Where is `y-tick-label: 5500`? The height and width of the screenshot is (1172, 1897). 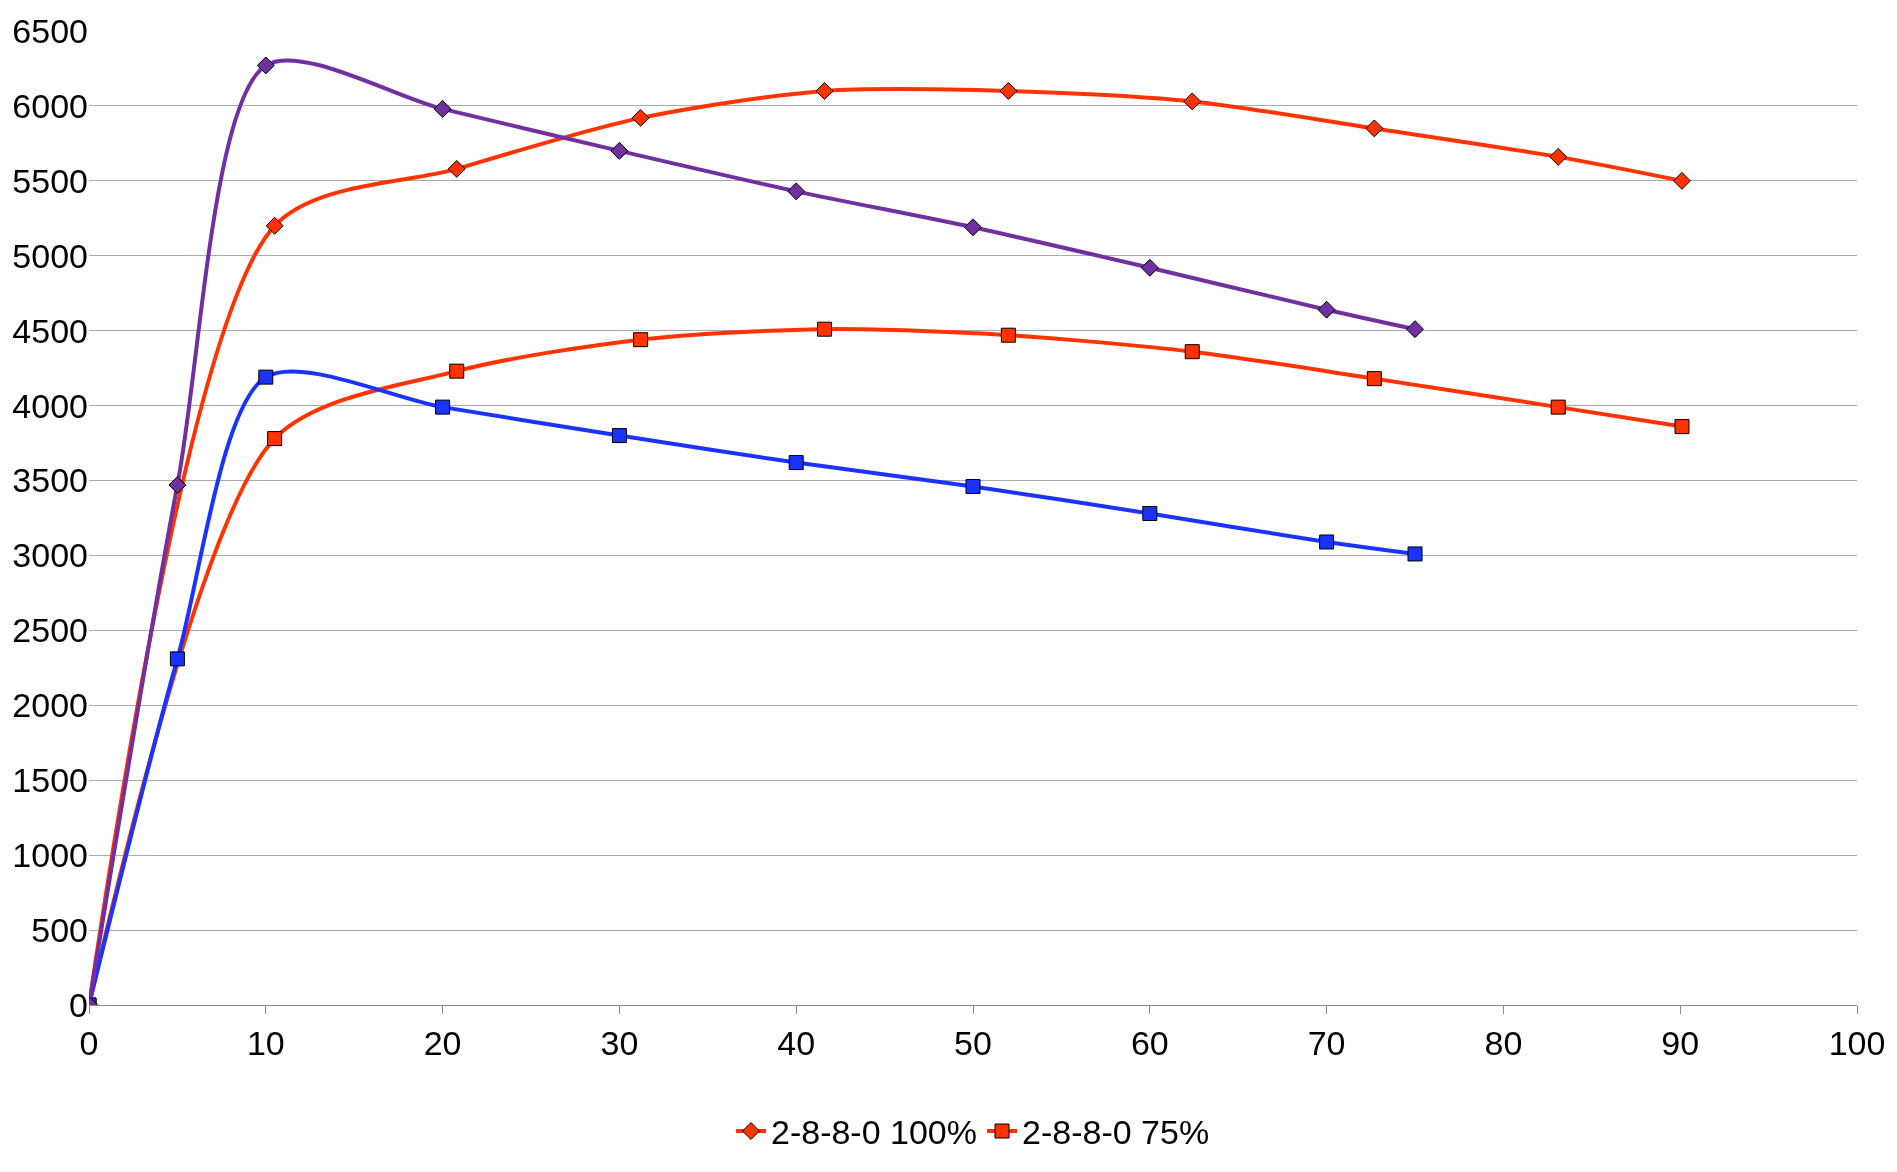
y-tick-label: 5500 is located at coordinates (50, 180).